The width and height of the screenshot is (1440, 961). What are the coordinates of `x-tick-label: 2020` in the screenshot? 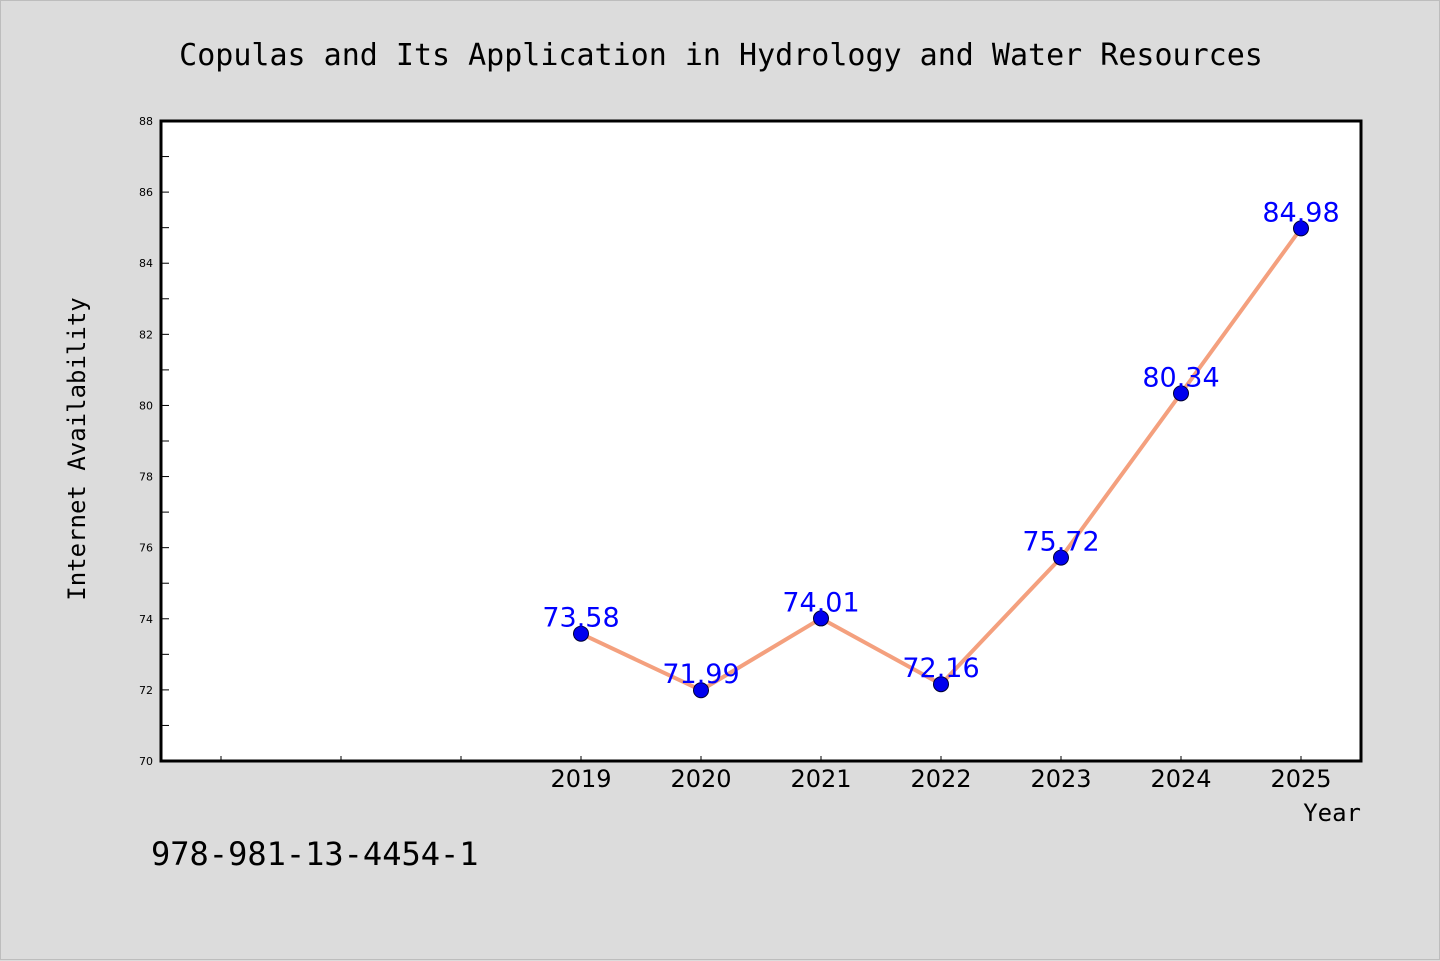 It's located at (700, 779).